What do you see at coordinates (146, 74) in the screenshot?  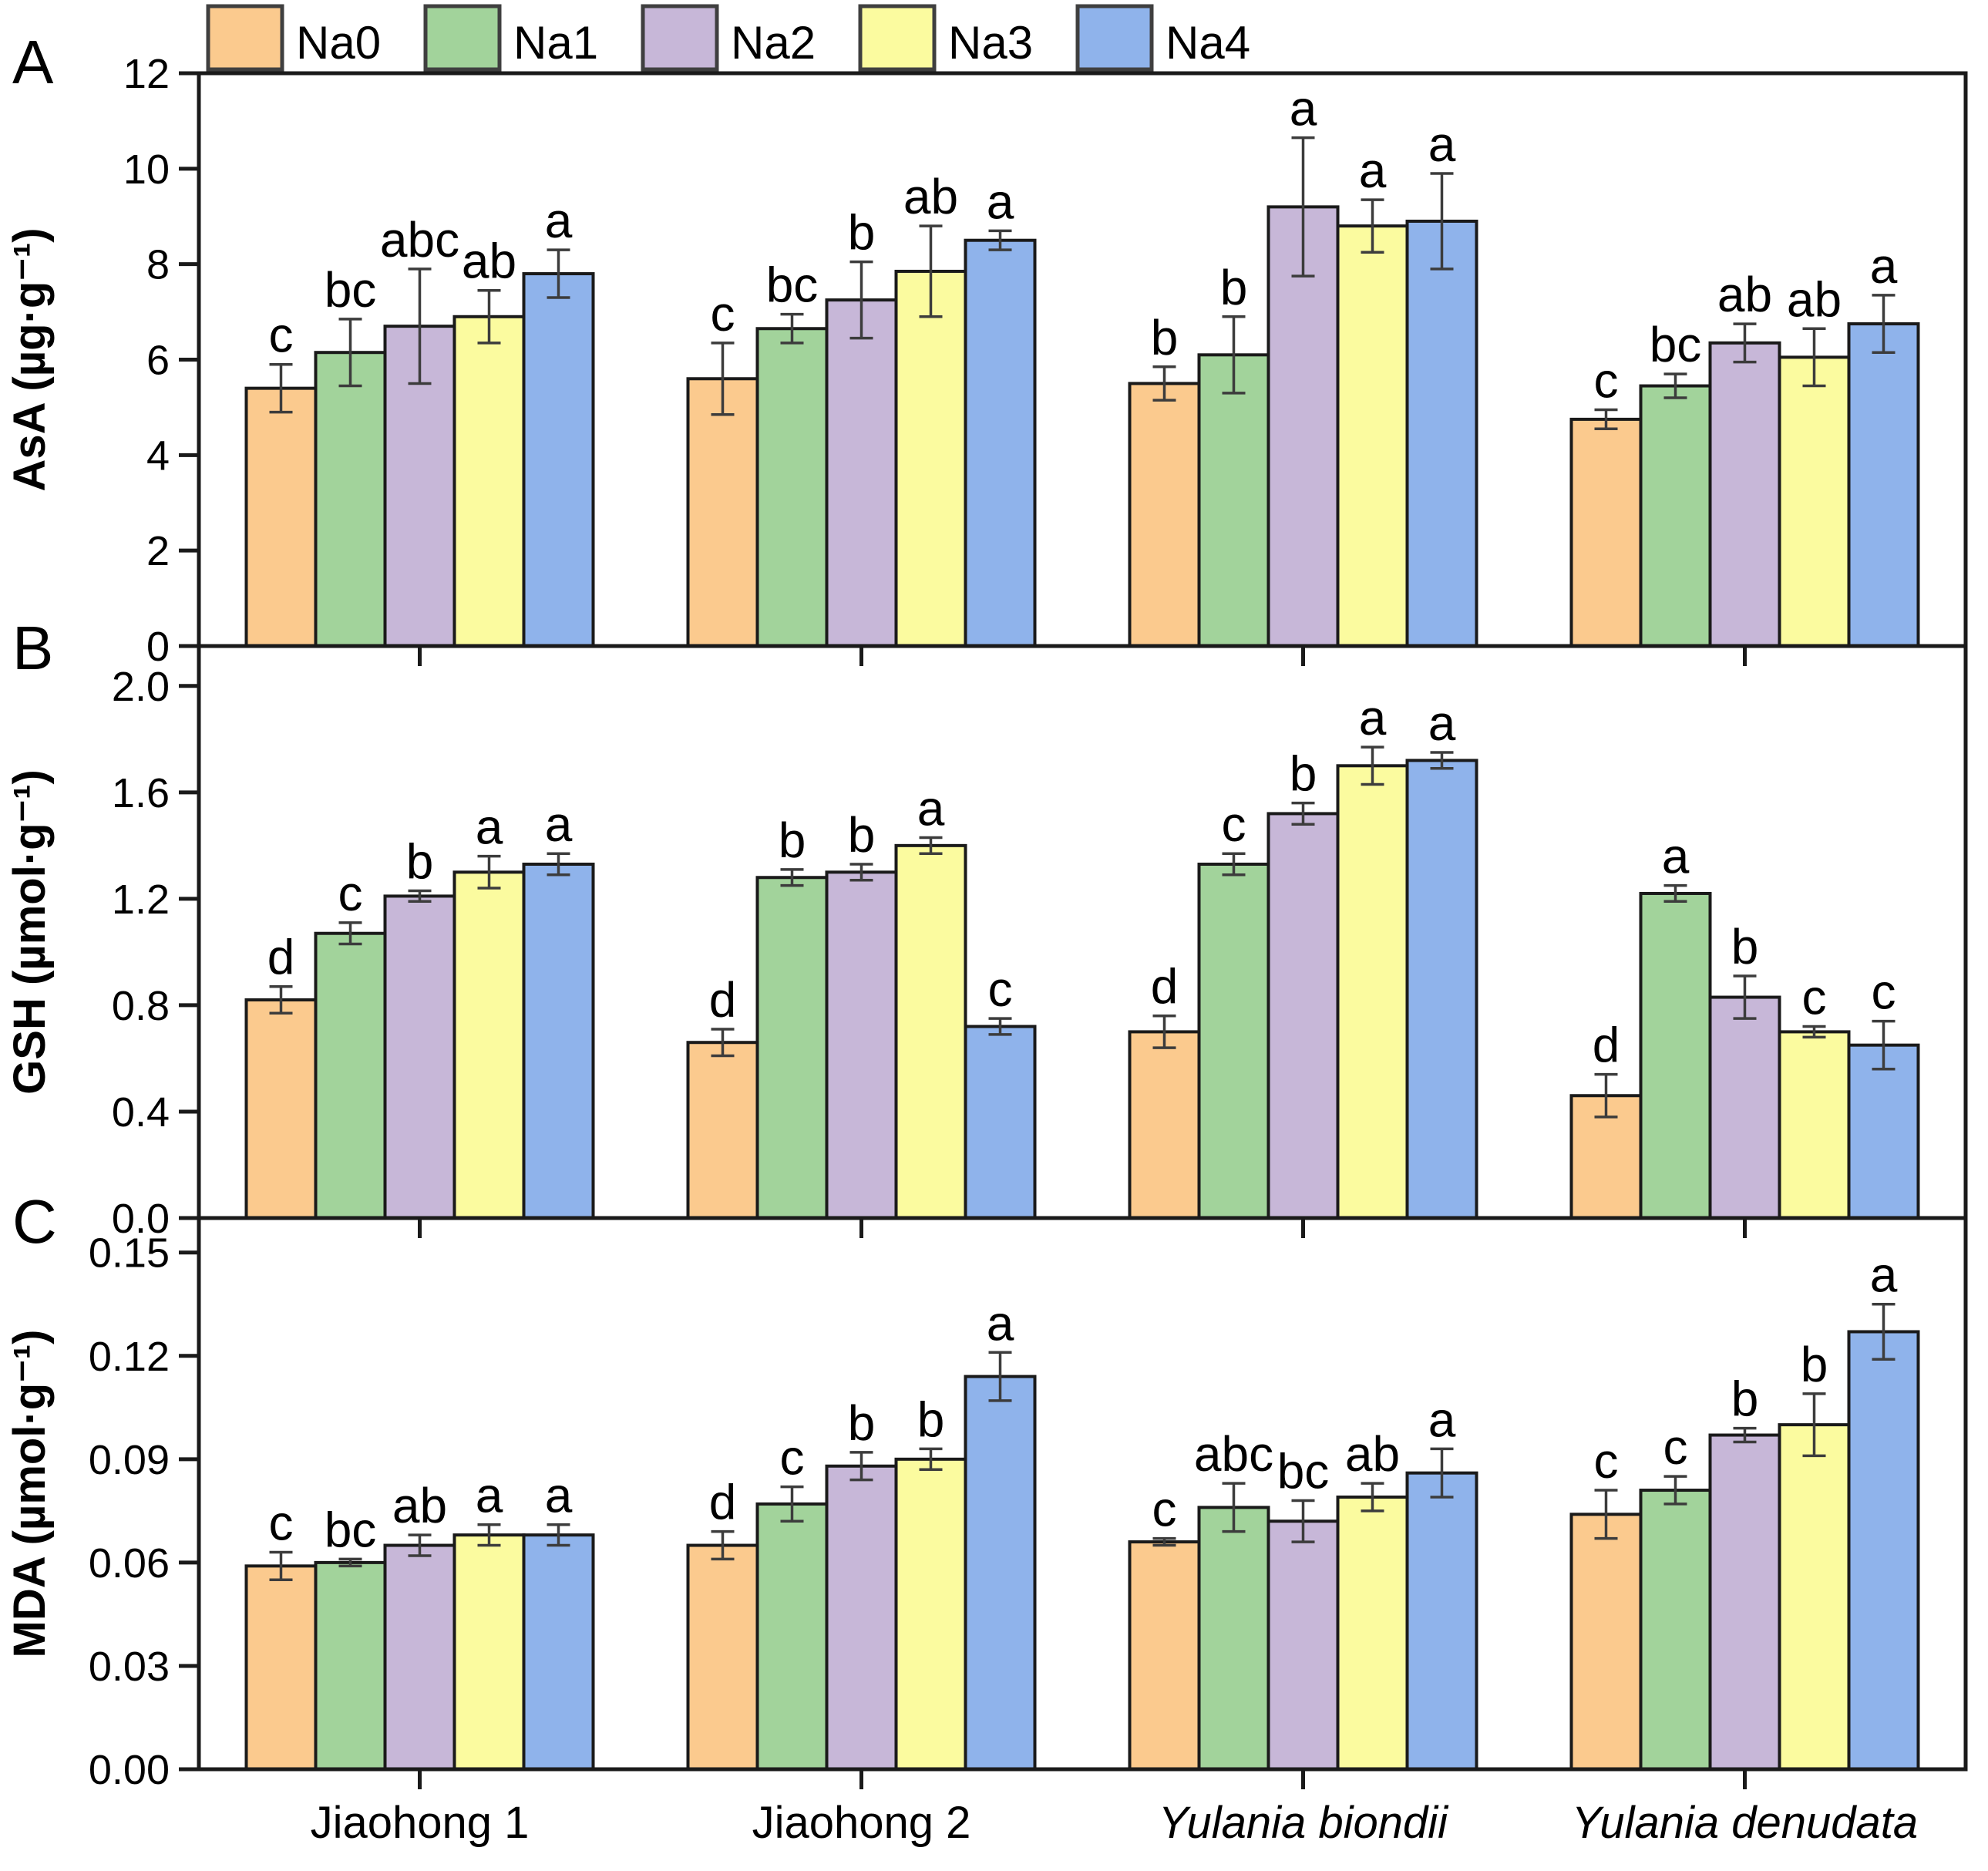 I see `y-tick-label: 12` at bounding box center [146, 74].